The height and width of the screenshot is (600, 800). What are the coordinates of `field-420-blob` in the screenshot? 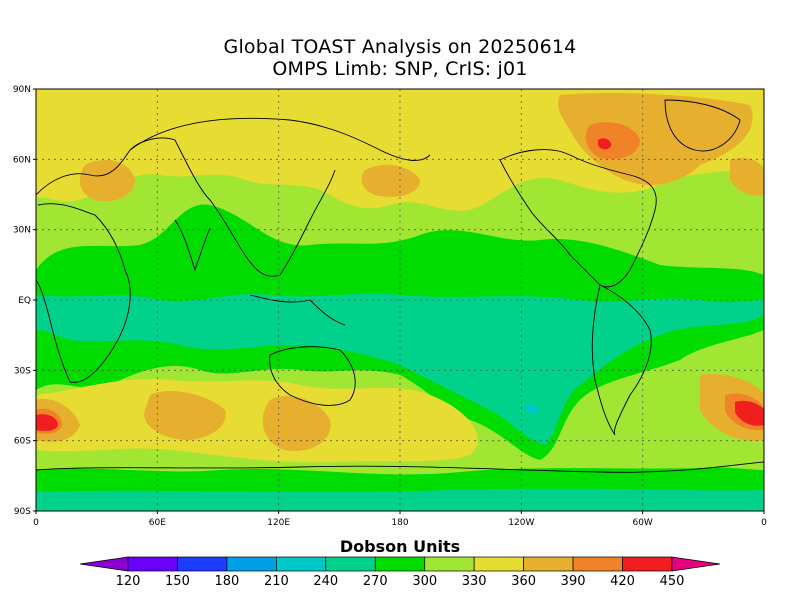 It's located at (612, 141).